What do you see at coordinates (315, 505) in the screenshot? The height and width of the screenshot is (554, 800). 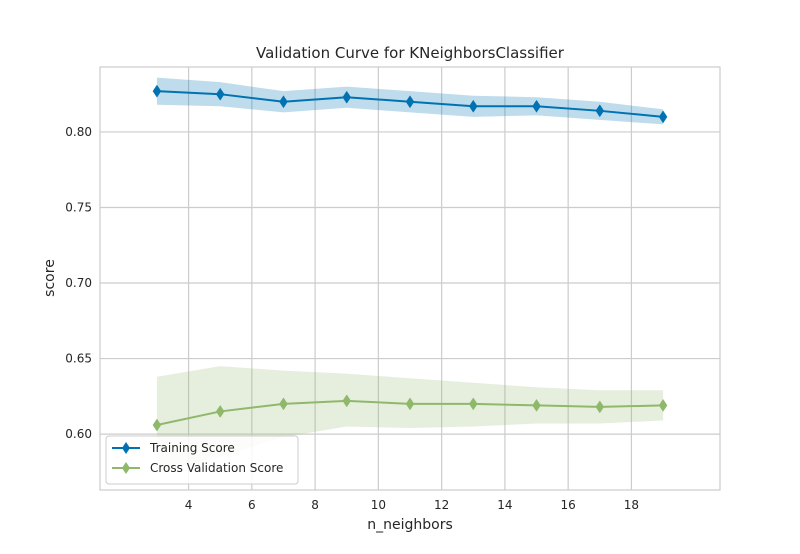 I see `x-tick-label: 8` at bounding box center [315, 505].